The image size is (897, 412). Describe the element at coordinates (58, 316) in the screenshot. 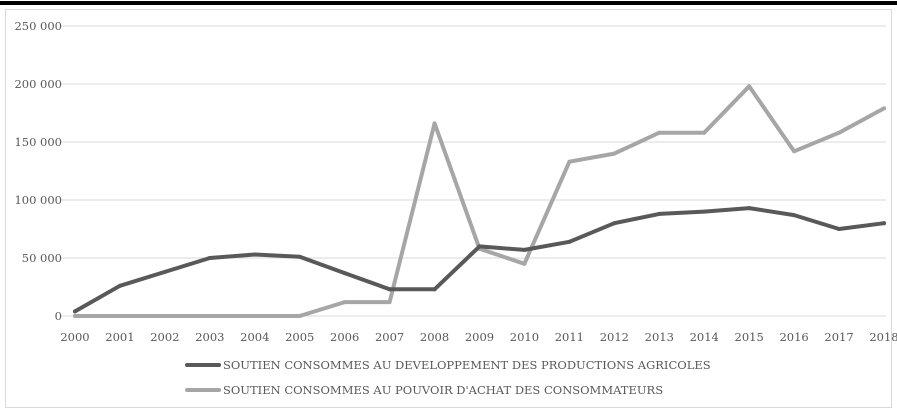

I see `y-tick-label: 0` at that location.